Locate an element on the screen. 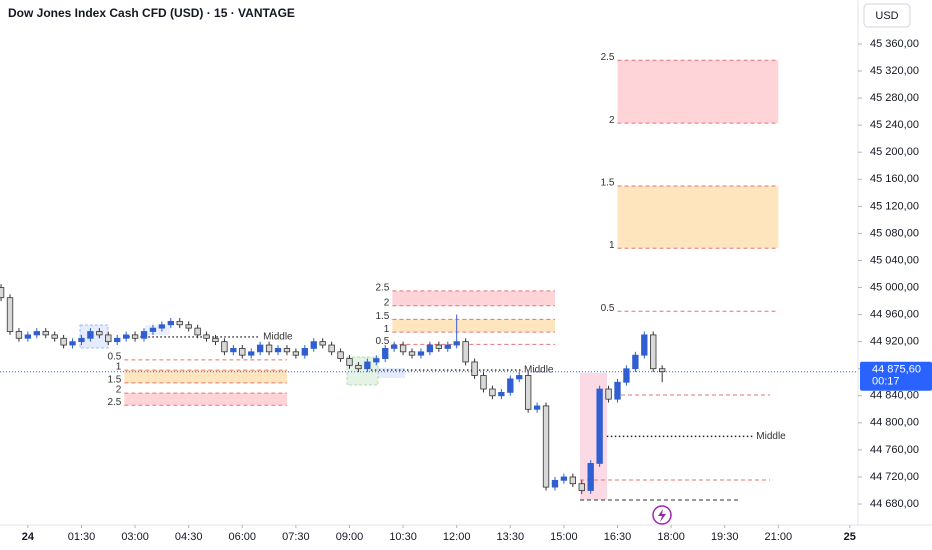 Image resolution: width=932 pixels, height=550 pixels. y-tick-label: 45 200,00 is located at coordinates (894, 152).